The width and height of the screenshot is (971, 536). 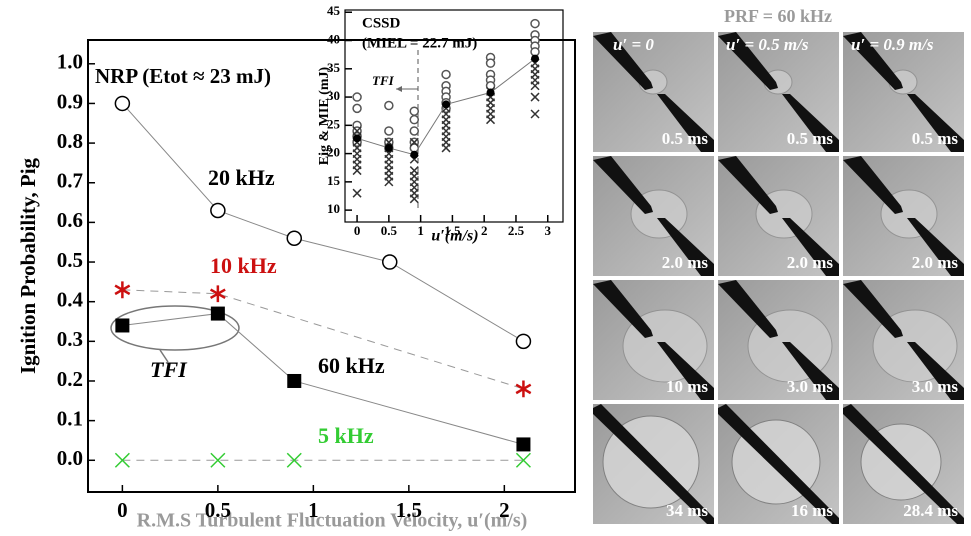 I want to click on time-label: 28.4 ms, so click(x=930, y=510).